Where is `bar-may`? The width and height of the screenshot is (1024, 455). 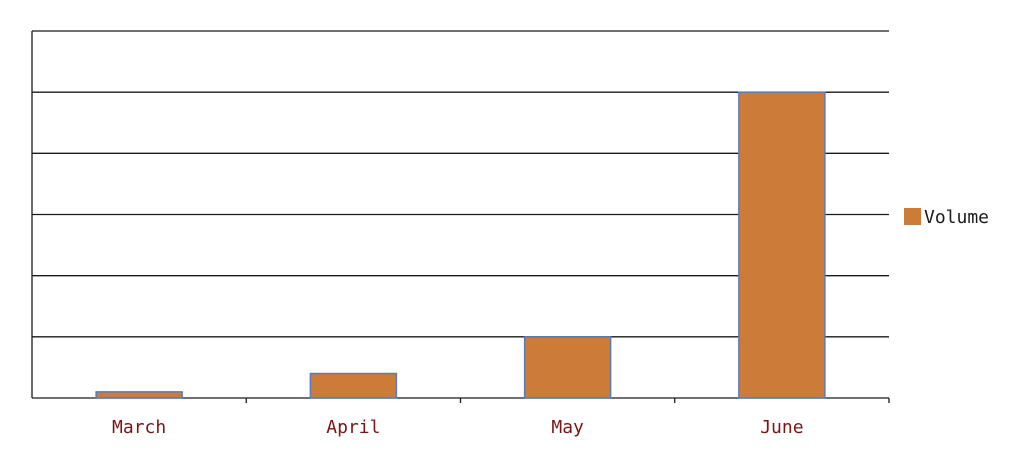 bar-may is located at coordinates (567, 367).